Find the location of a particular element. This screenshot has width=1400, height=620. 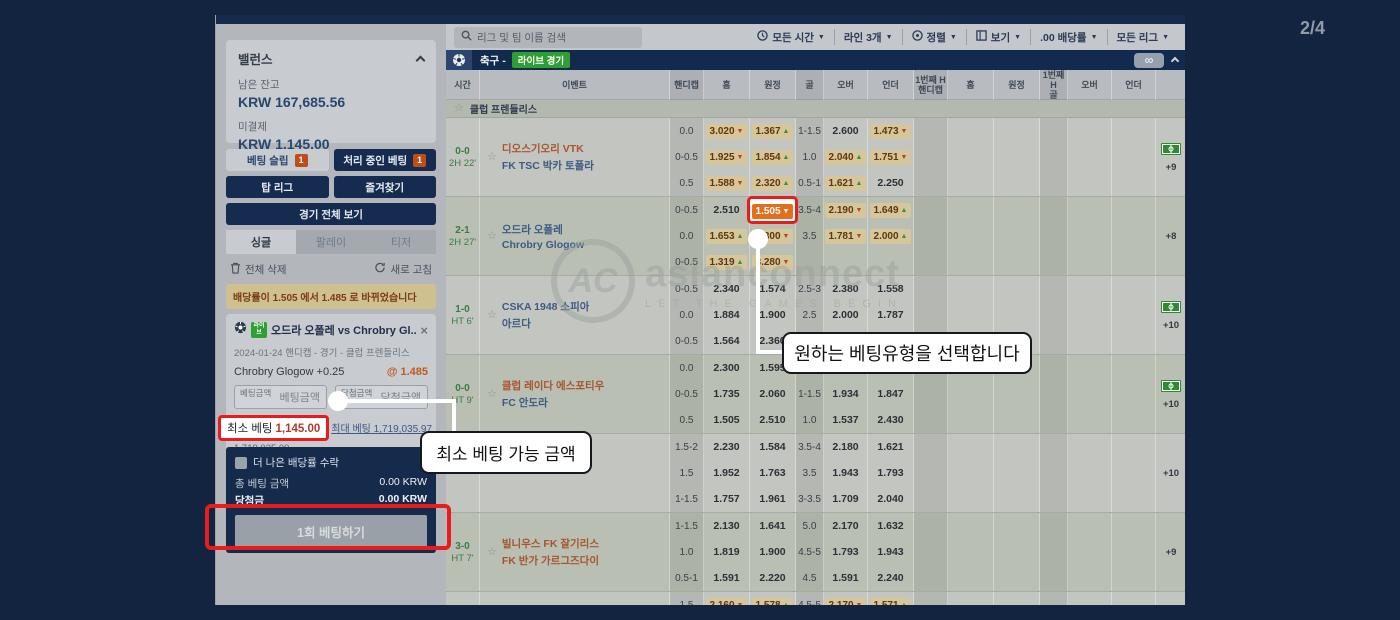

odds-value: 1.763 is located at coordinates (772, 473).